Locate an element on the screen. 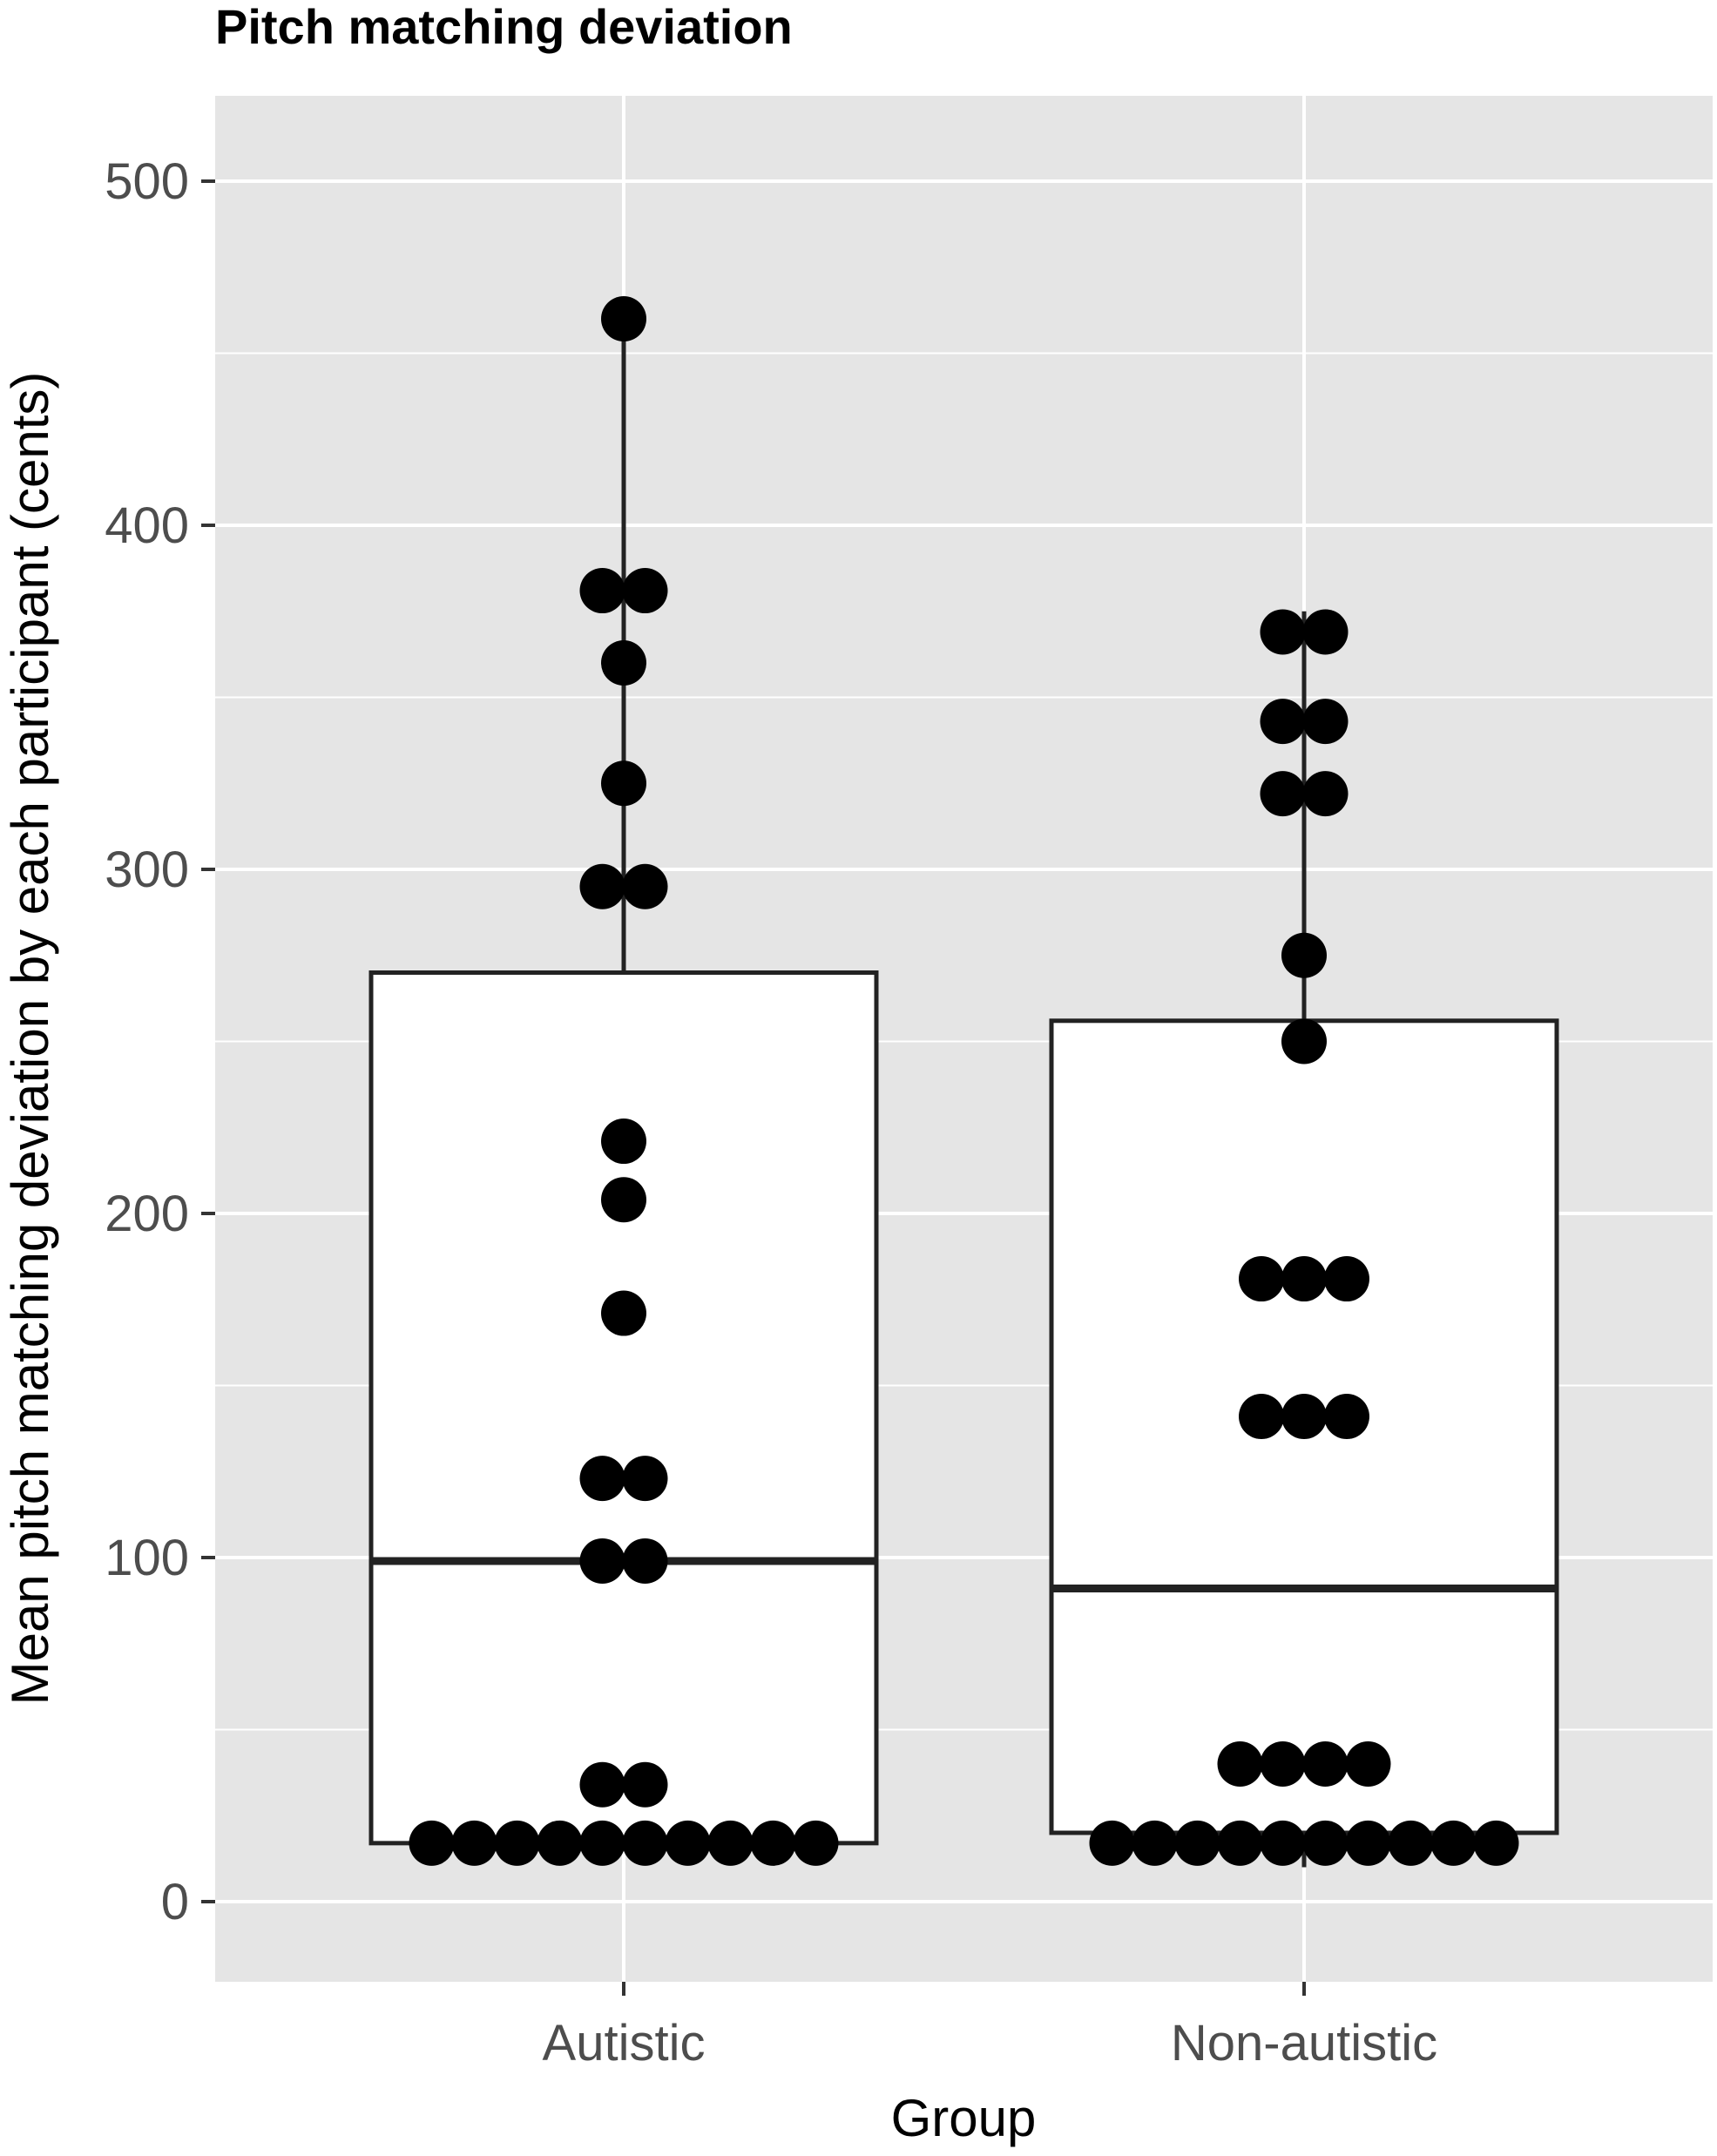  y-tick-label: 200 is located at coordinates (147, 1214).